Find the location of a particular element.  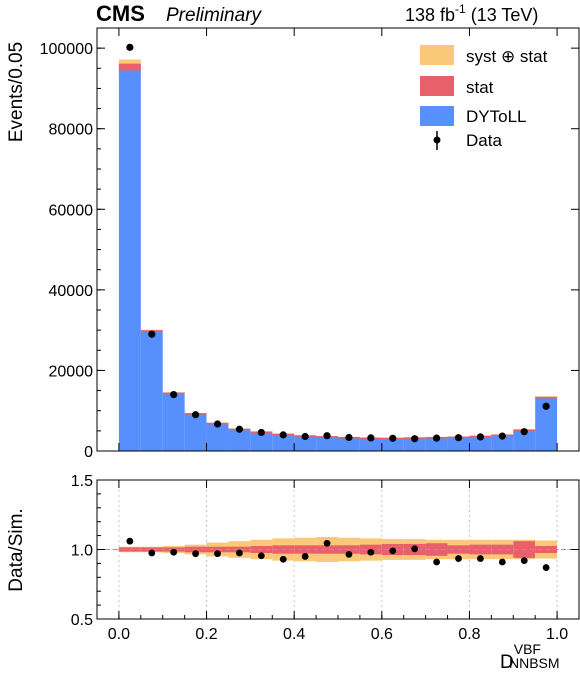

legend-syst-label: syst ⊕ stat is located at coordinates (507, 56).